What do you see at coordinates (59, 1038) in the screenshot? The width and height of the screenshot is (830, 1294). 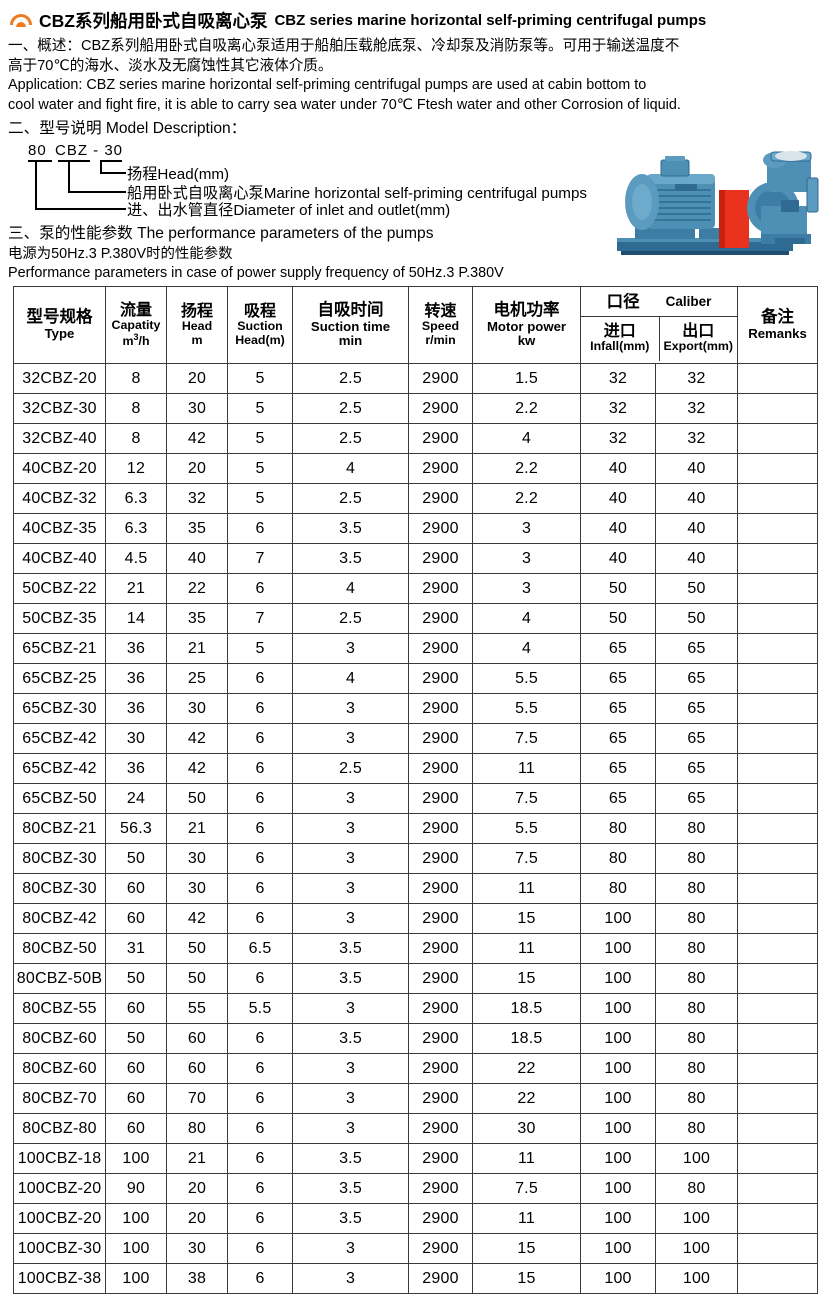 I see `cell-type: 80CBZ-60` at bounding box center [59, 1038].